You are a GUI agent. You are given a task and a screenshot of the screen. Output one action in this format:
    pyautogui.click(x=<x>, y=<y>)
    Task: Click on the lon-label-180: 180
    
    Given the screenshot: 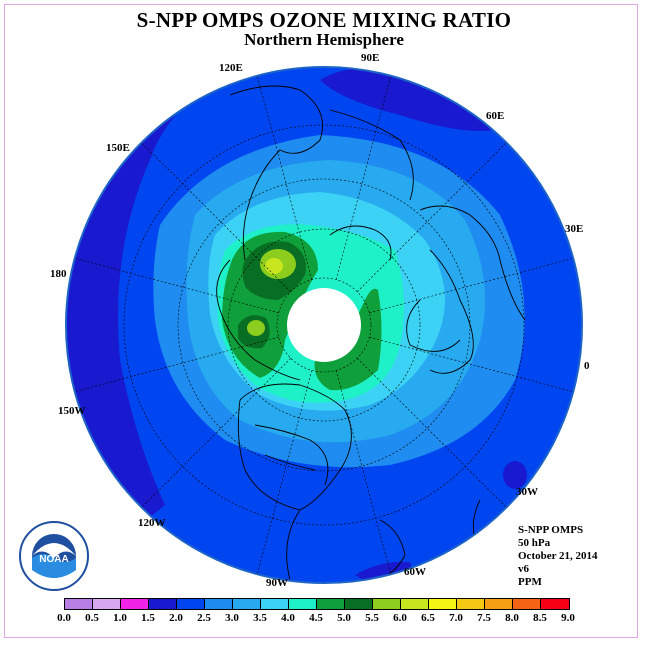 What is the action you would take?
    pyautogui.click(x=58, y=274)
    